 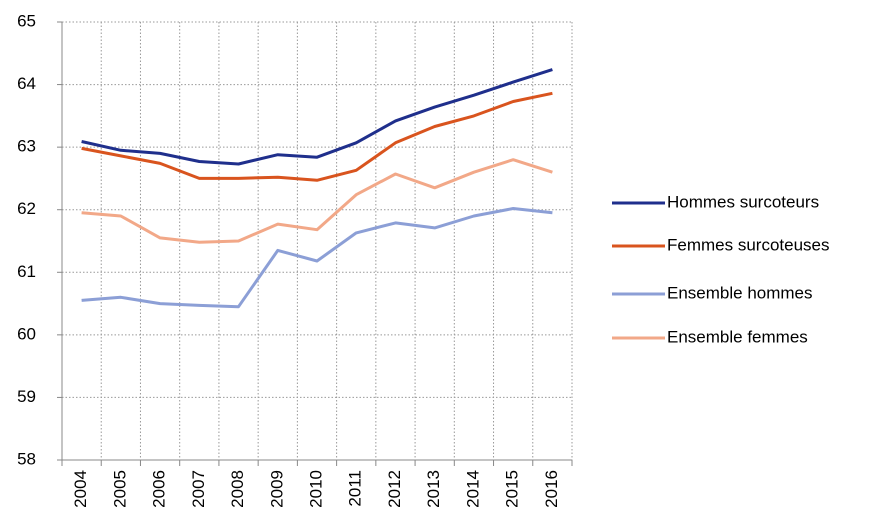 I want to click on y-tick-label: 64, so click(x=26, y=83).